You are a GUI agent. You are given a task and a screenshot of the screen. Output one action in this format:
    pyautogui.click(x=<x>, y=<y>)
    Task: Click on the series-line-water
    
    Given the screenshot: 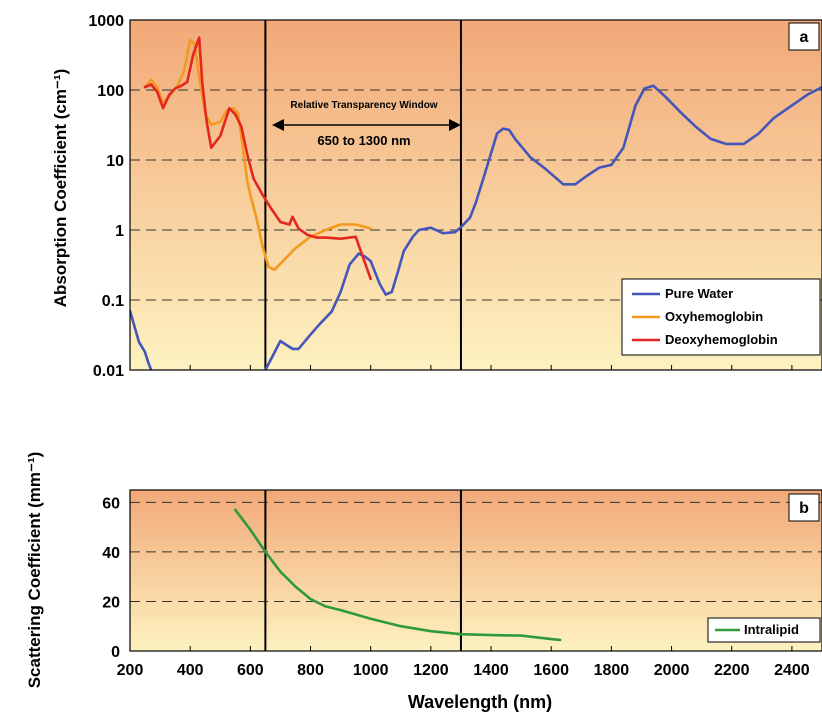 What is the action you would take?
    pyautogui.click(x=141, y=339)
    